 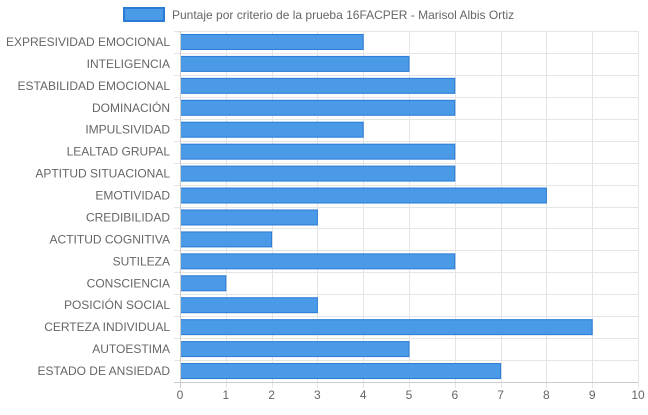 I want to click on category-label-10: SUTILEZA, so click(x=141, y=261).